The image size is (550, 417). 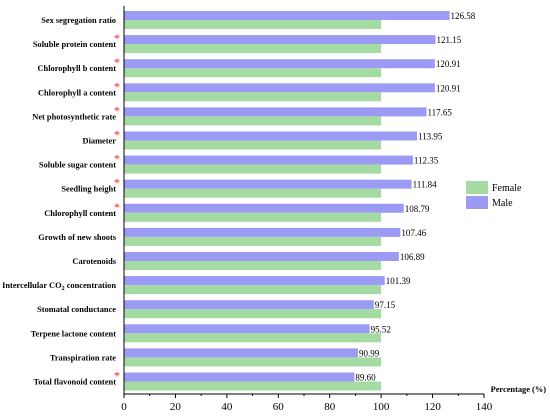 I want to click on data-label: 117.65, so click(x=440, y=112).